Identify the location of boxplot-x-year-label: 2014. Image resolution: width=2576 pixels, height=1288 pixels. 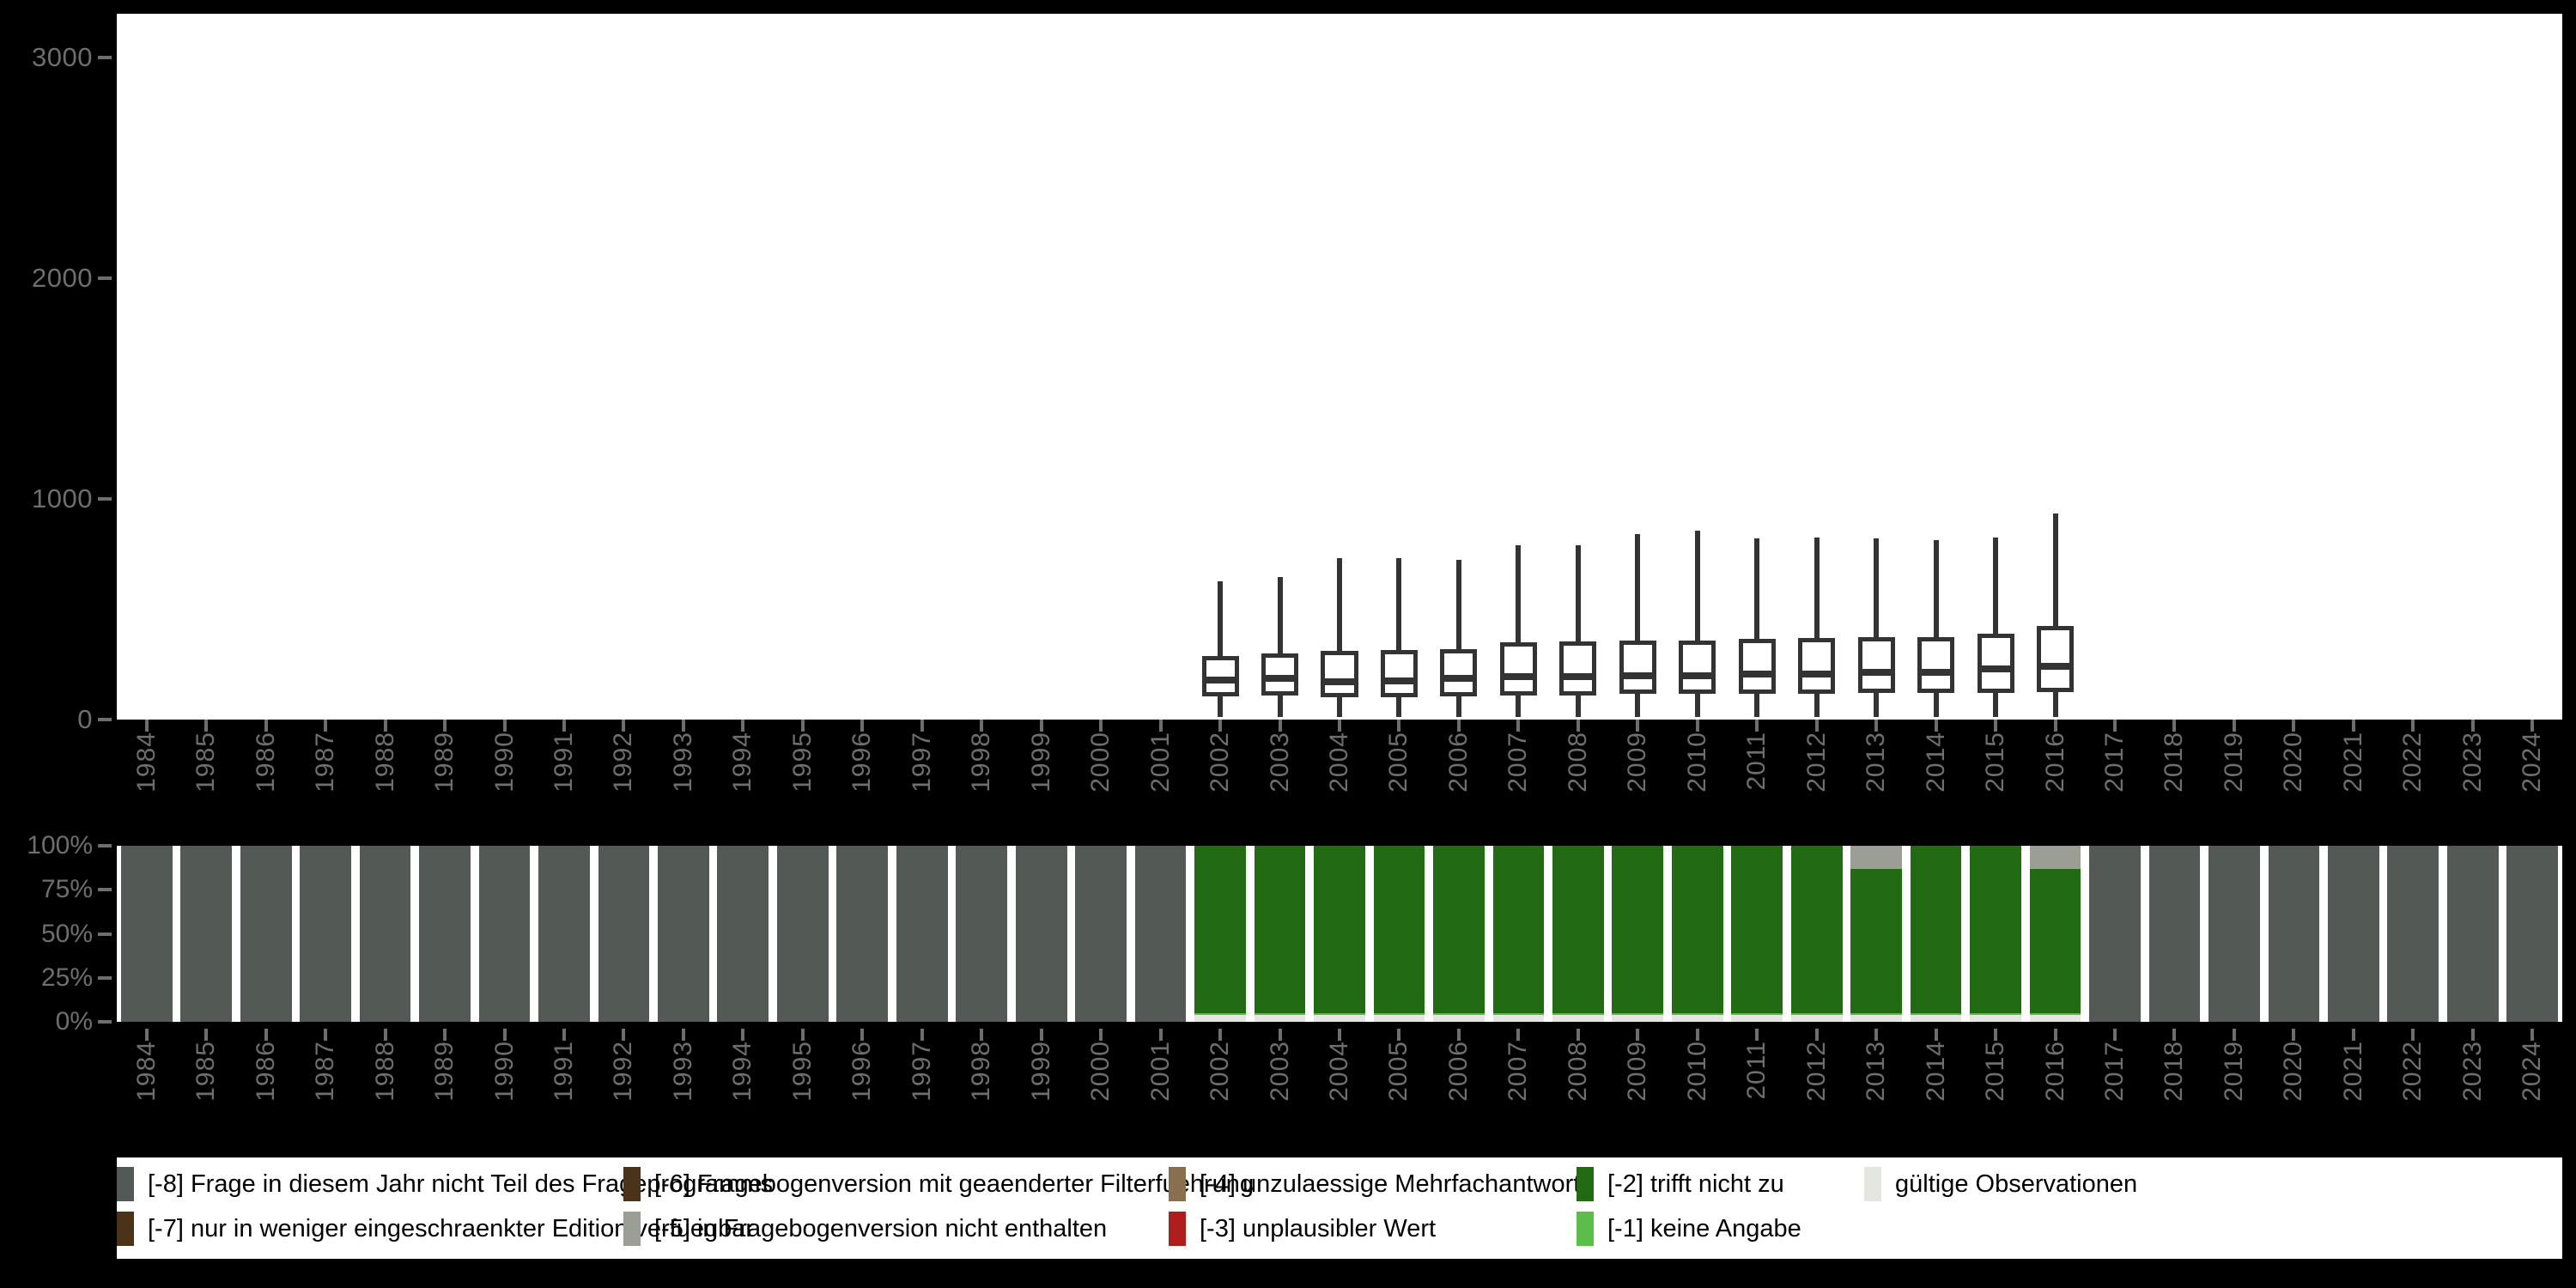
(1936, 762).